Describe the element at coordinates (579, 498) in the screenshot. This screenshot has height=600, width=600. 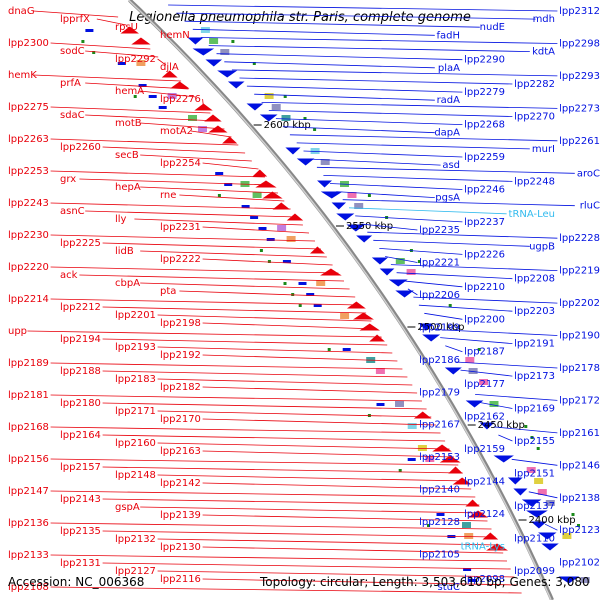
I see `right-gene-label: lpp2138` at that location.